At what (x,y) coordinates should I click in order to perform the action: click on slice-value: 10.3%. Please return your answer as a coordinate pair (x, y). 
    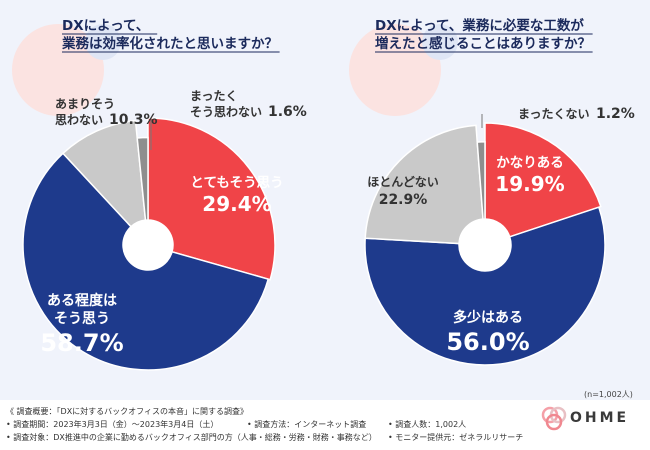
    Looking at the image, I should click on (133, 120).